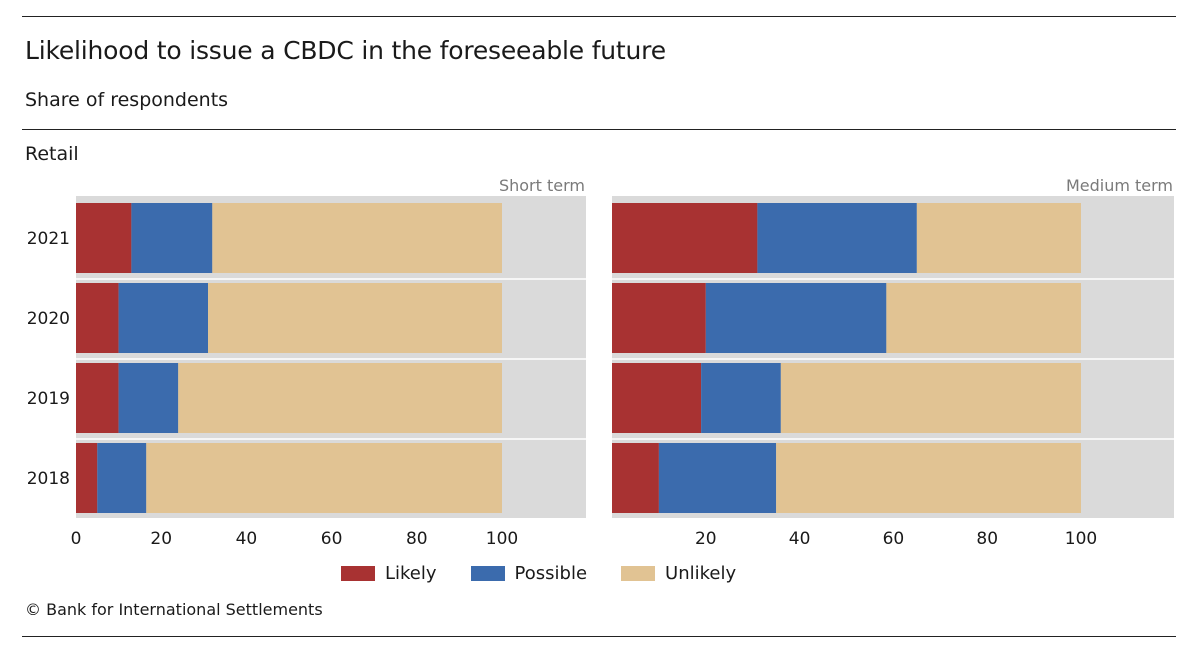  Describe the element at coordinates (122, 478) in the screenshot. I see `bar-short-term-2018-possible` at that location.